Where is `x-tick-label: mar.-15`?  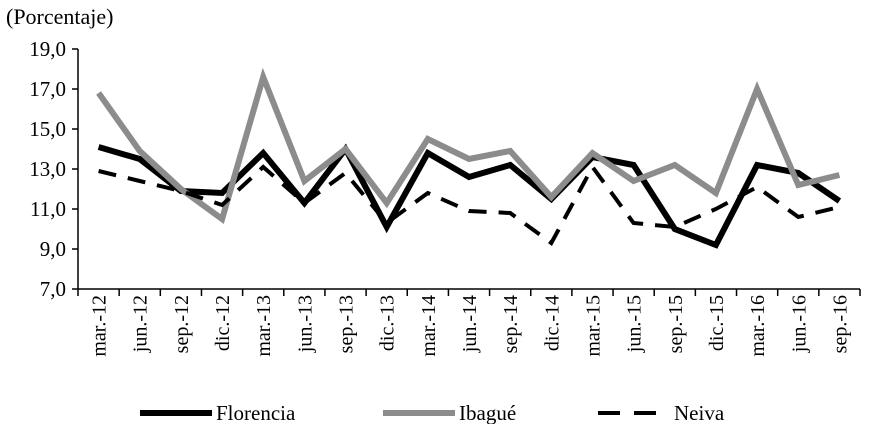
x-tick-label: mar.-15 is located at coordinates (593, 326).